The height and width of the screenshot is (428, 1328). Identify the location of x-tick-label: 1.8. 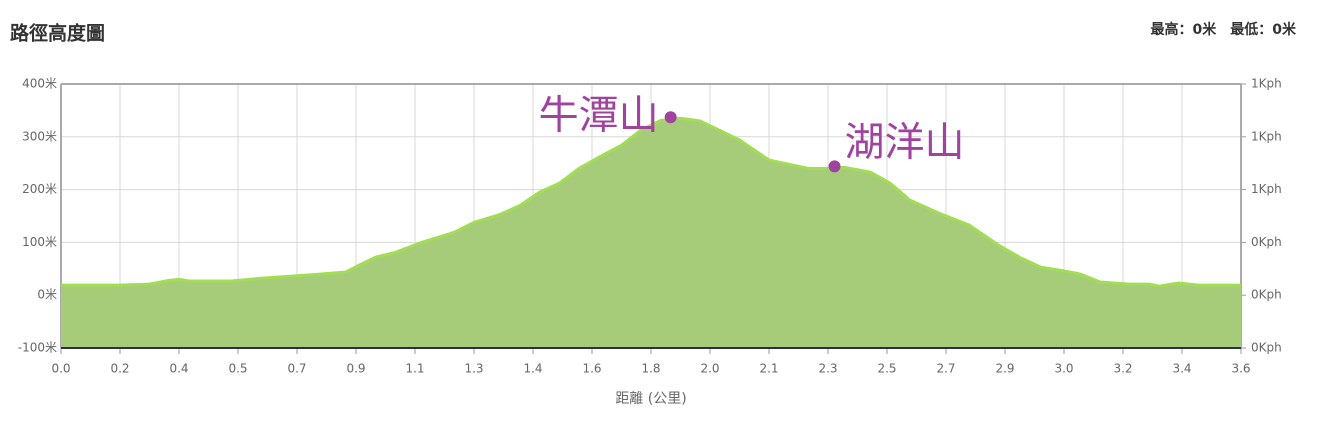
(650, 369).